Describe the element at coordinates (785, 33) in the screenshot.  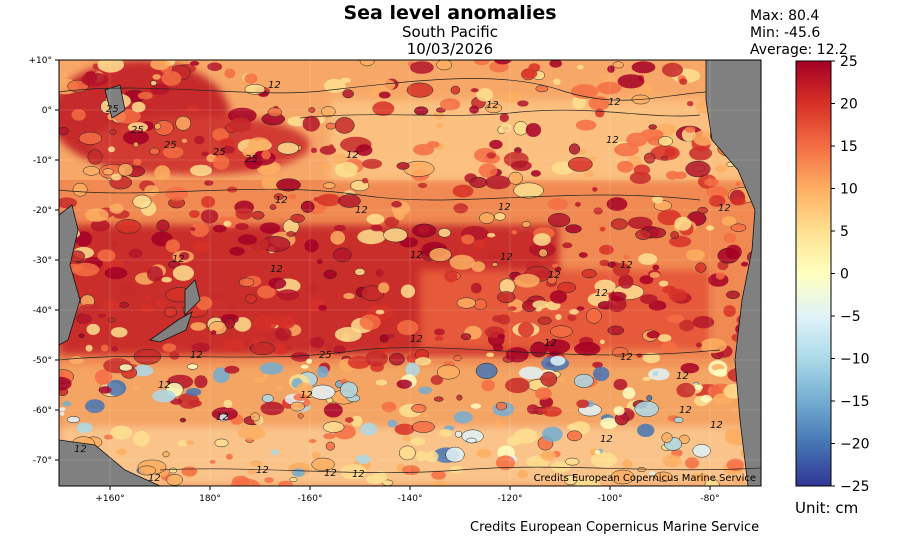
I see `stat-min: Min: -45.6` at that location.